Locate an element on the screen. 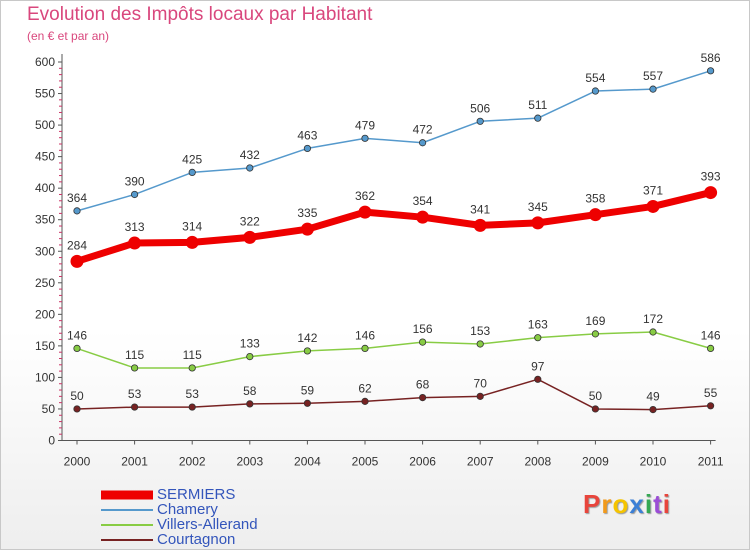 The width and height of the screenshot is (750, 551). data-label-sermiers: 322 is located at coordinates (250, 221).